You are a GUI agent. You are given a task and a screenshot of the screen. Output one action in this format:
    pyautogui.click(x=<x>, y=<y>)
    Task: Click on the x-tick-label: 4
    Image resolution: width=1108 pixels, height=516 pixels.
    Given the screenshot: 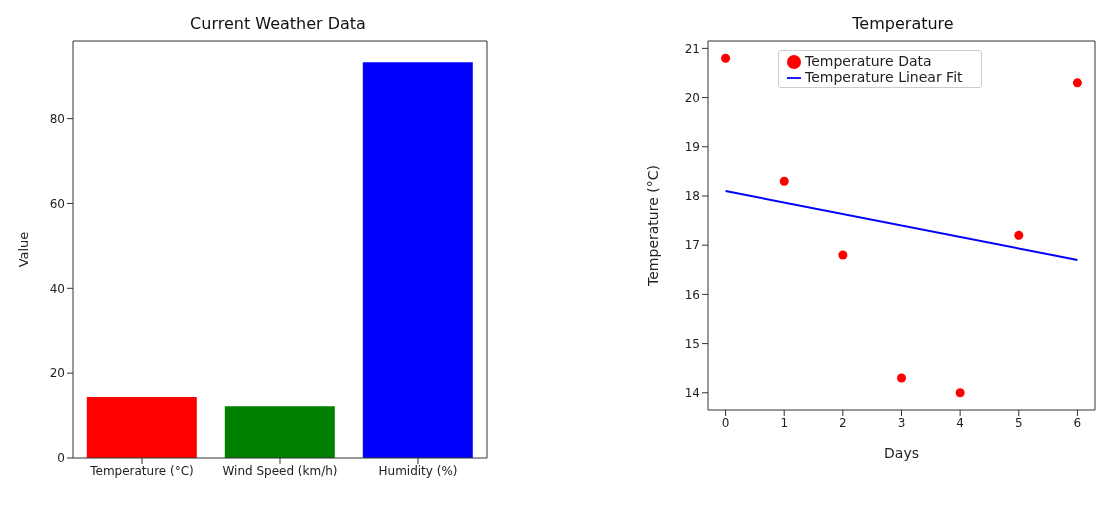 What is the action you would take?
    pyautogui.click(x=960, y=422)
    